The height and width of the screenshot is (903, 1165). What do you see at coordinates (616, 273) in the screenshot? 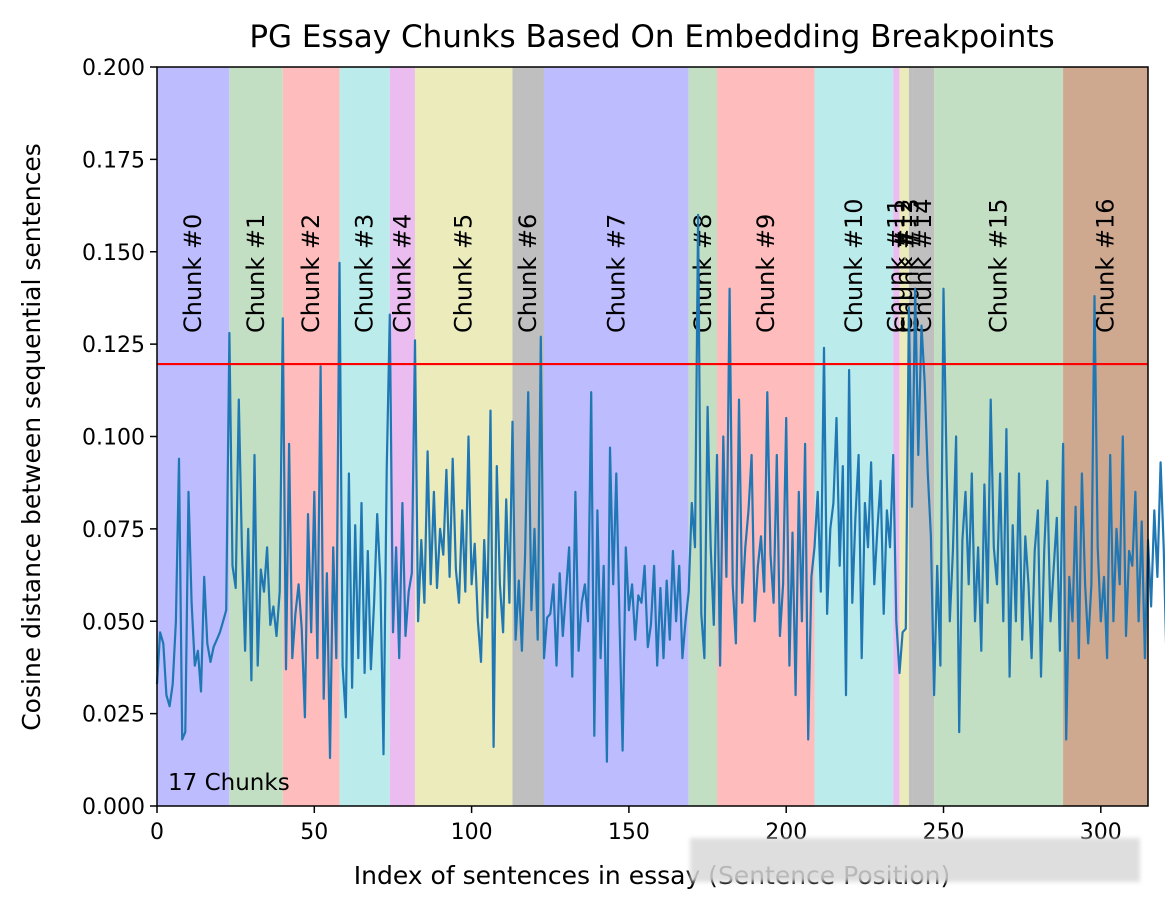
I see `chunk-label: Chunk #7` at bounding box center [616, 273].